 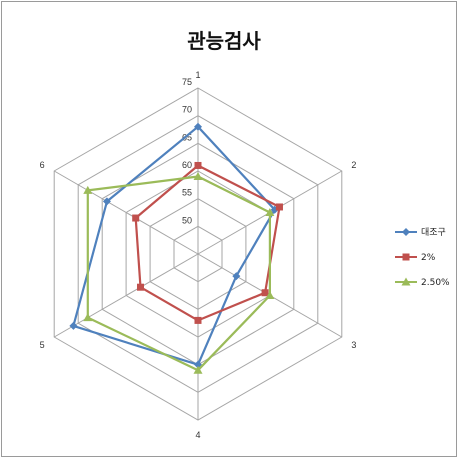 What do you see at coordinates (187, 220) in the screenshot?
I see `tick-label: 50` at bounding box center [187, 220].